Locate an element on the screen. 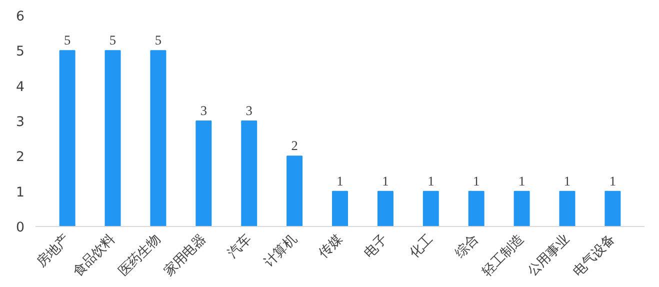 Image resolution: width=659 pixels, height=287 pixels. y-tick-label: 2 is located at coordinates (20, 158).